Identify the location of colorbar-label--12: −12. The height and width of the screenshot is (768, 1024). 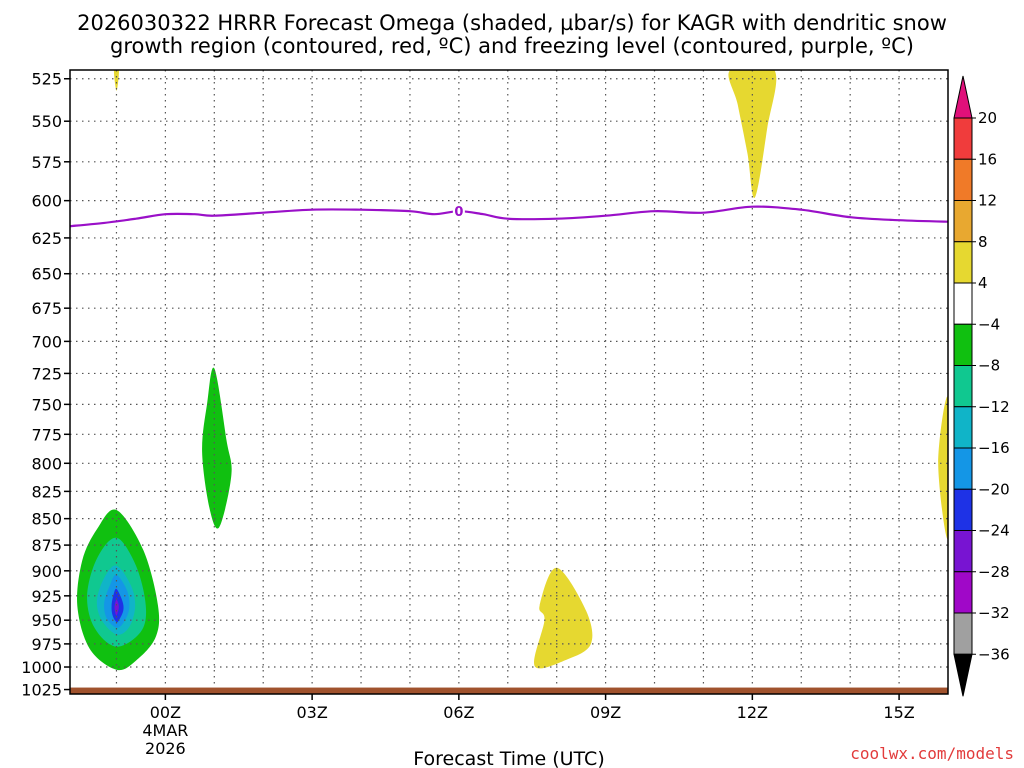
(994, 407).